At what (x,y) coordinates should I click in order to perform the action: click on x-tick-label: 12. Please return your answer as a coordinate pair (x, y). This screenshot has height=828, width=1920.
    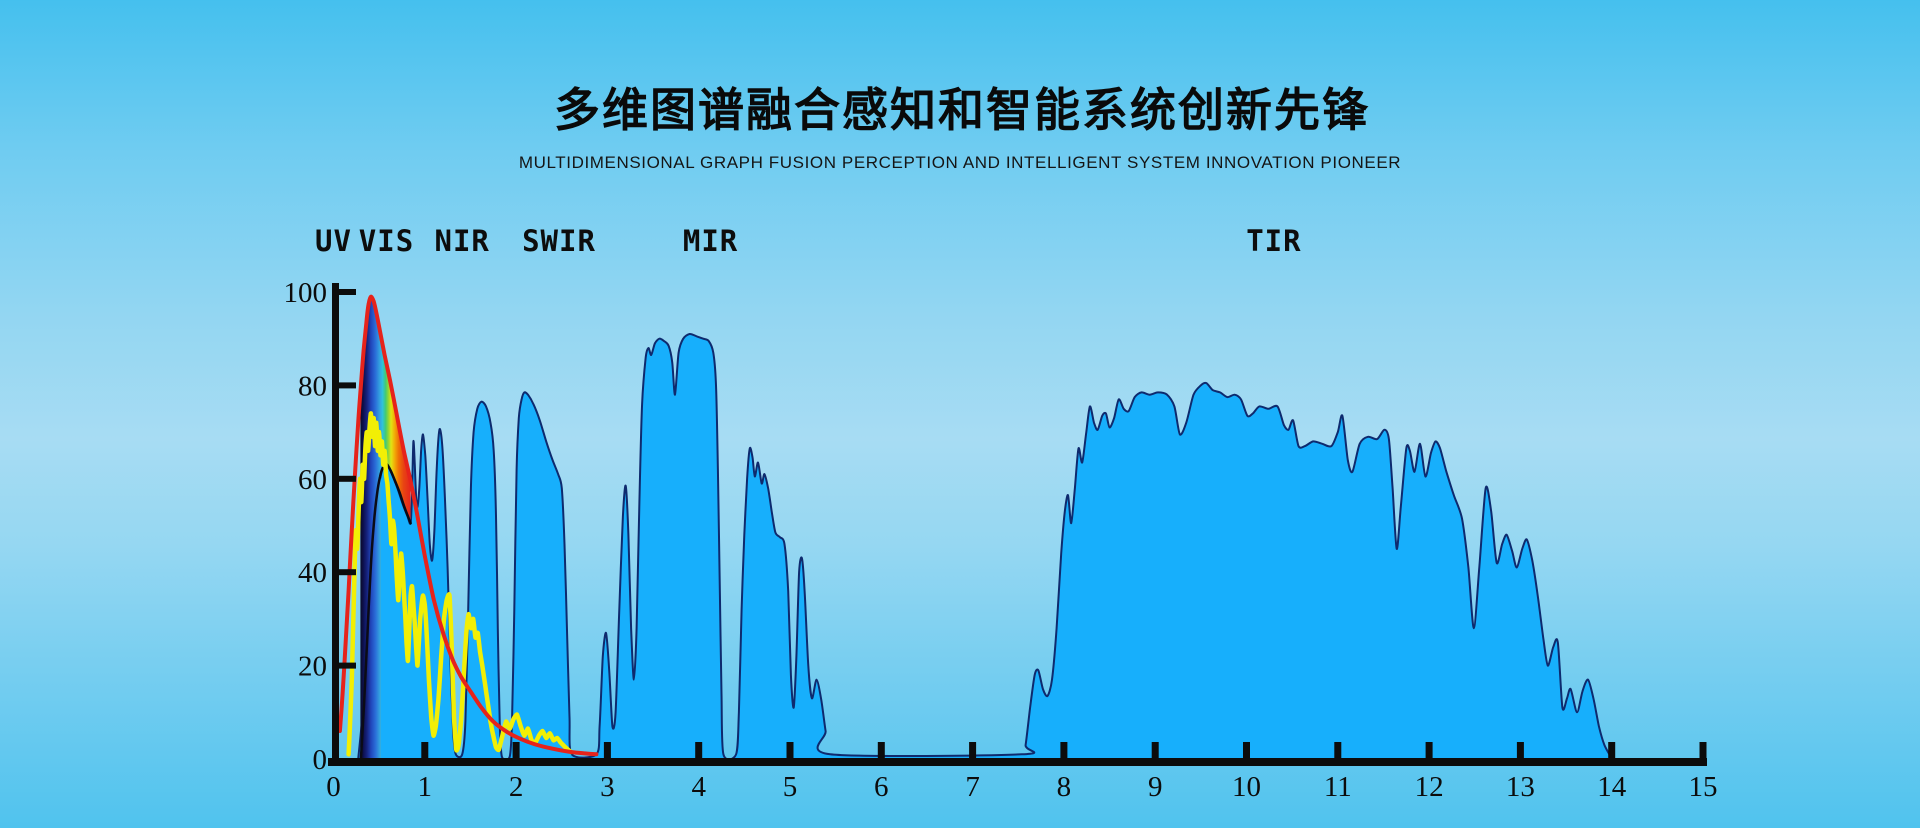
    Looking at the image, I should click on (1429, 787).